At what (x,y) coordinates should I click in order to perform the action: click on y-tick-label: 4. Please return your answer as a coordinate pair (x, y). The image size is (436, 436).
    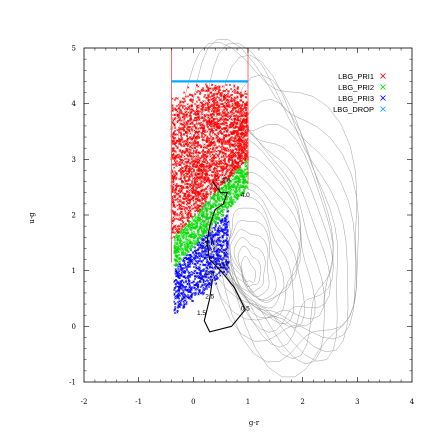
    Looking at the image, I should click on (74, 104).